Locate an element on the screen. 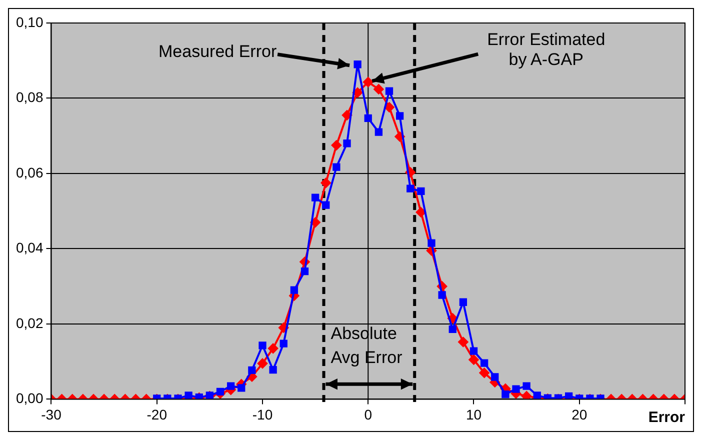  y-tick-label: 0,06 is located at coordinates (30, 172).